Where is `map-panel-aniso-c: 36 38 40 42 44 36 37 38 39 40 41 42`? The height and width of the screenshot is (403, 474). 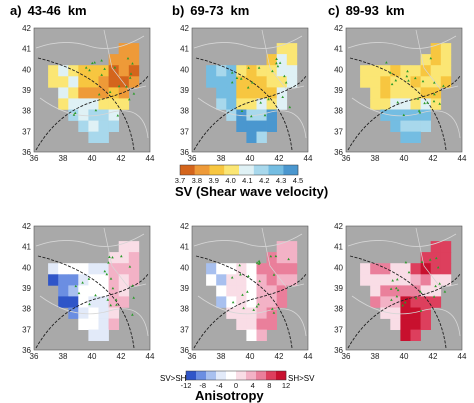
map-panel-aniso-c: 36 38 40 42 44 36 37 38 39 40 41 42 is located at coordinates (400, 291).